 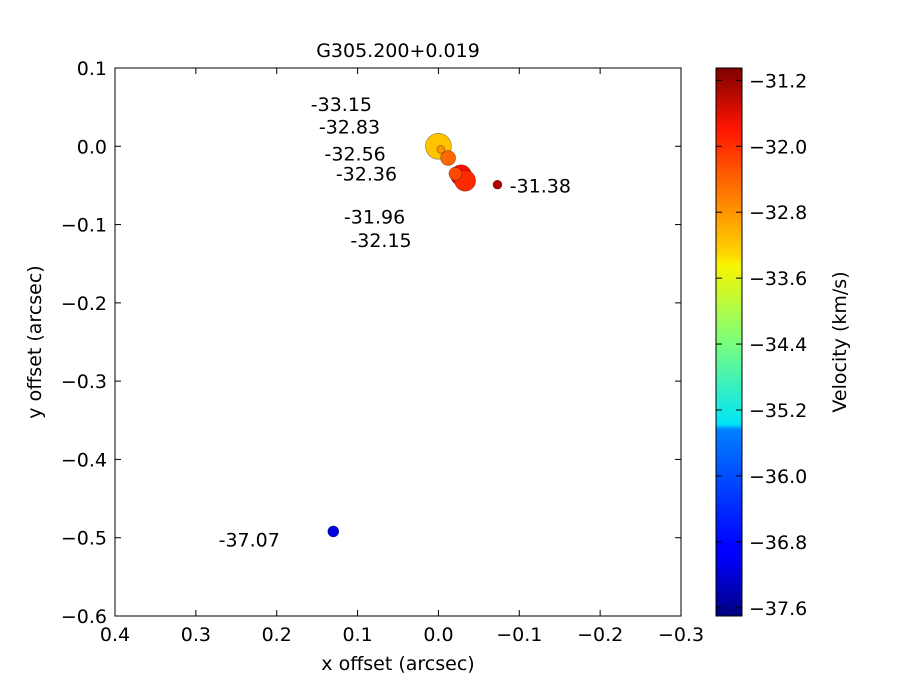 What do you see at coordinates (778, 411) in the screenshot?
I see `colorbar-tick-label: −35.2` at bounding box center [778, 411].